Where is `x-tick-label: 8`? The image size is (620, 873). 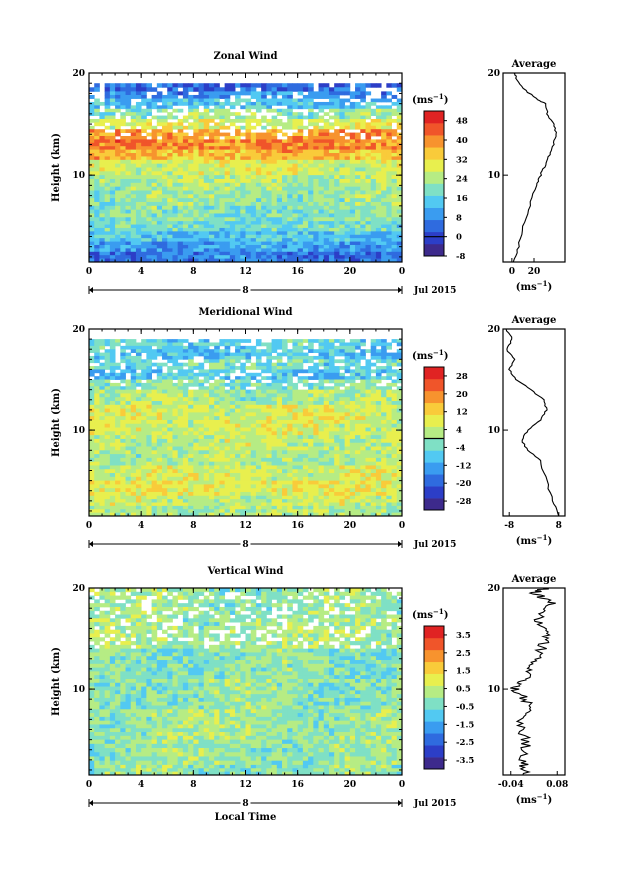 x-tick-label: 8 is located at coordinates (193, 272).